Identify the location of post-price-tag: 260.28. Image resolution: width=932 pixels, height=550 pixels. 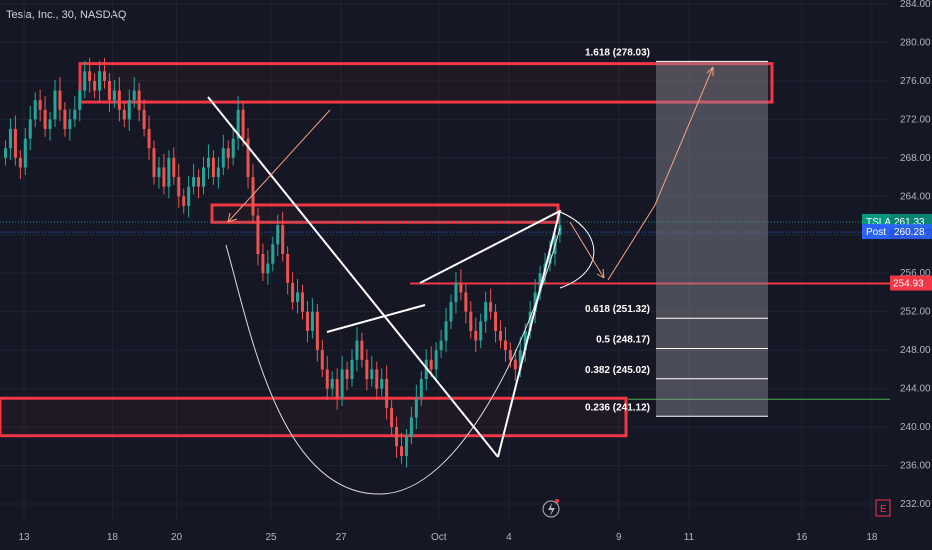
(909, 232).